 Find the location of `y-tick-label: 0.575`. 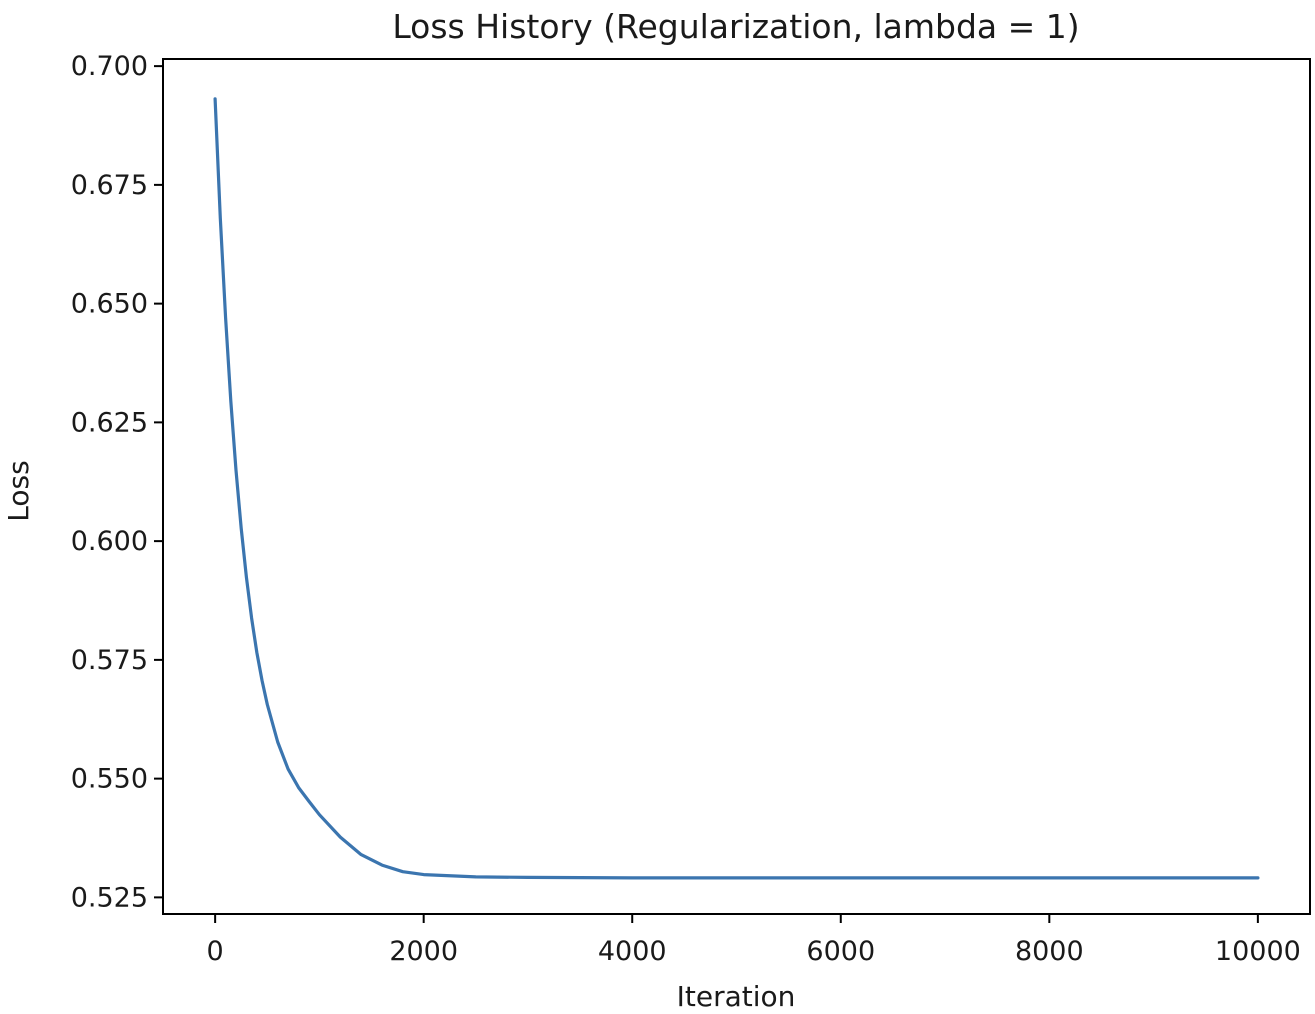

y-tick-label: 0.575 is located at coordinates (109, 660).